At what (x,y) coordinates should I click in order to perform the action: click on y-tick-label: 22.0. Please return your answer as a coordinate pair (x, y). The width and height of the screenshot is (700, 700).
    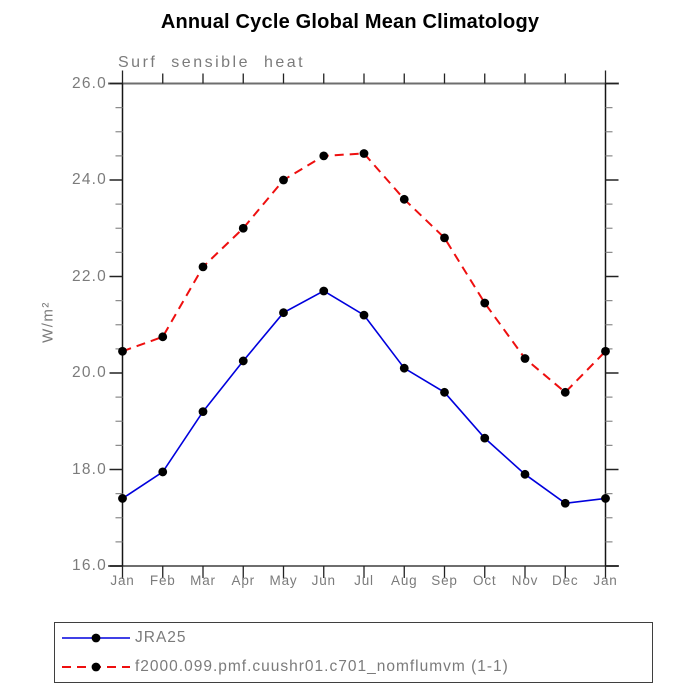
    Looking at the image, I should click on (89, 276).